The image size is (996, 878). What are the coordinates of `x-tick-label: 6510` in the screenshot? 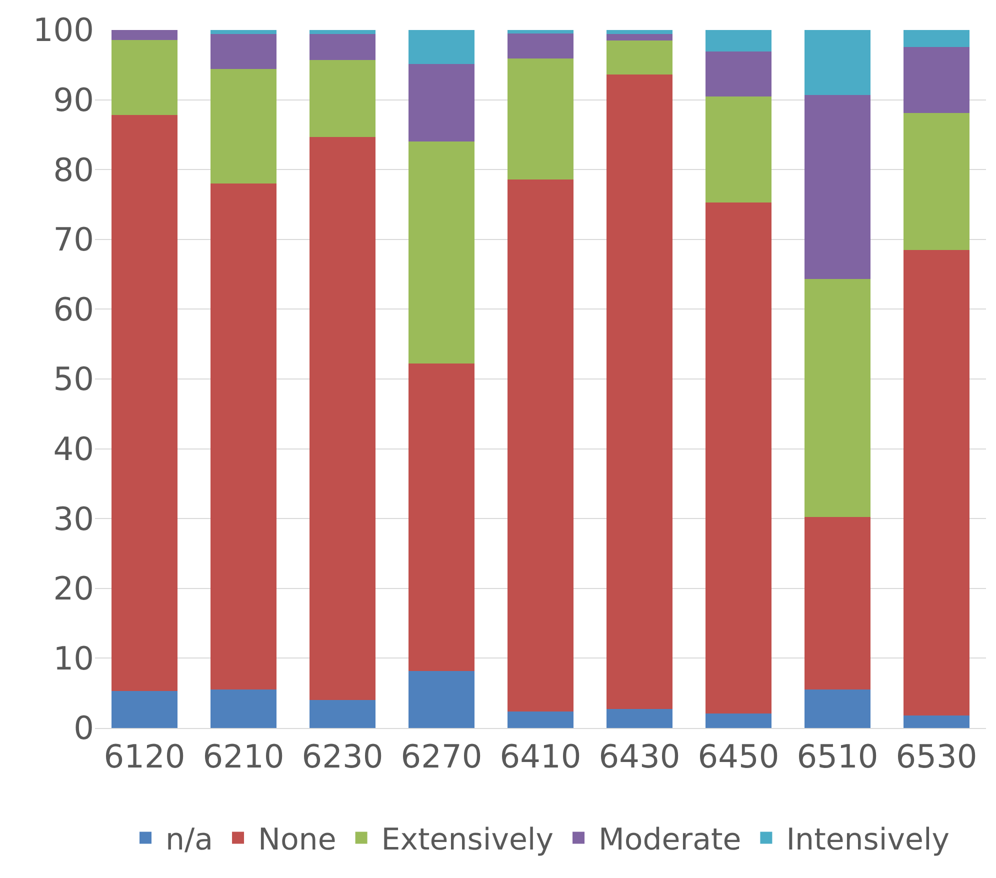 It's located at (837, 756).